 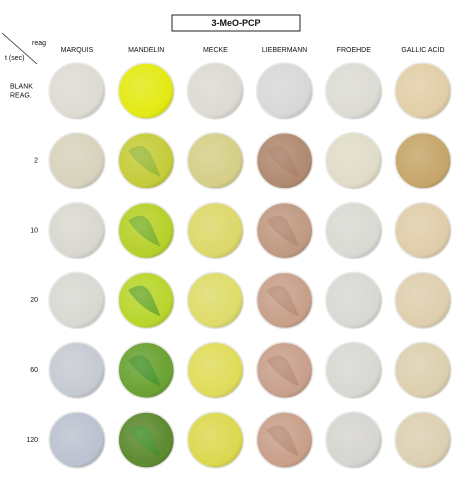 I want to click on row-label: 60, so click(x=34, y=370).